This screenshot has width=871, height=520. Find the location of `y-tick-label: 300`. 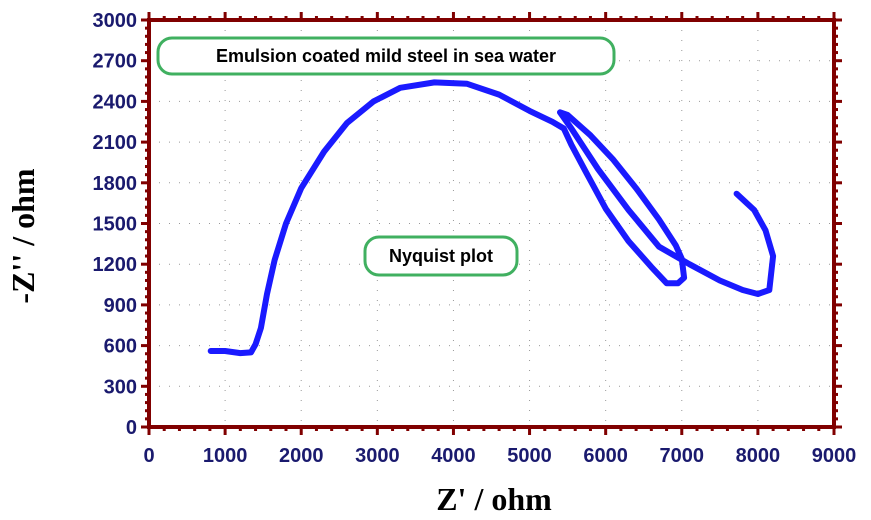

y-tick-label: 300 is located at coordinates (120, 387).